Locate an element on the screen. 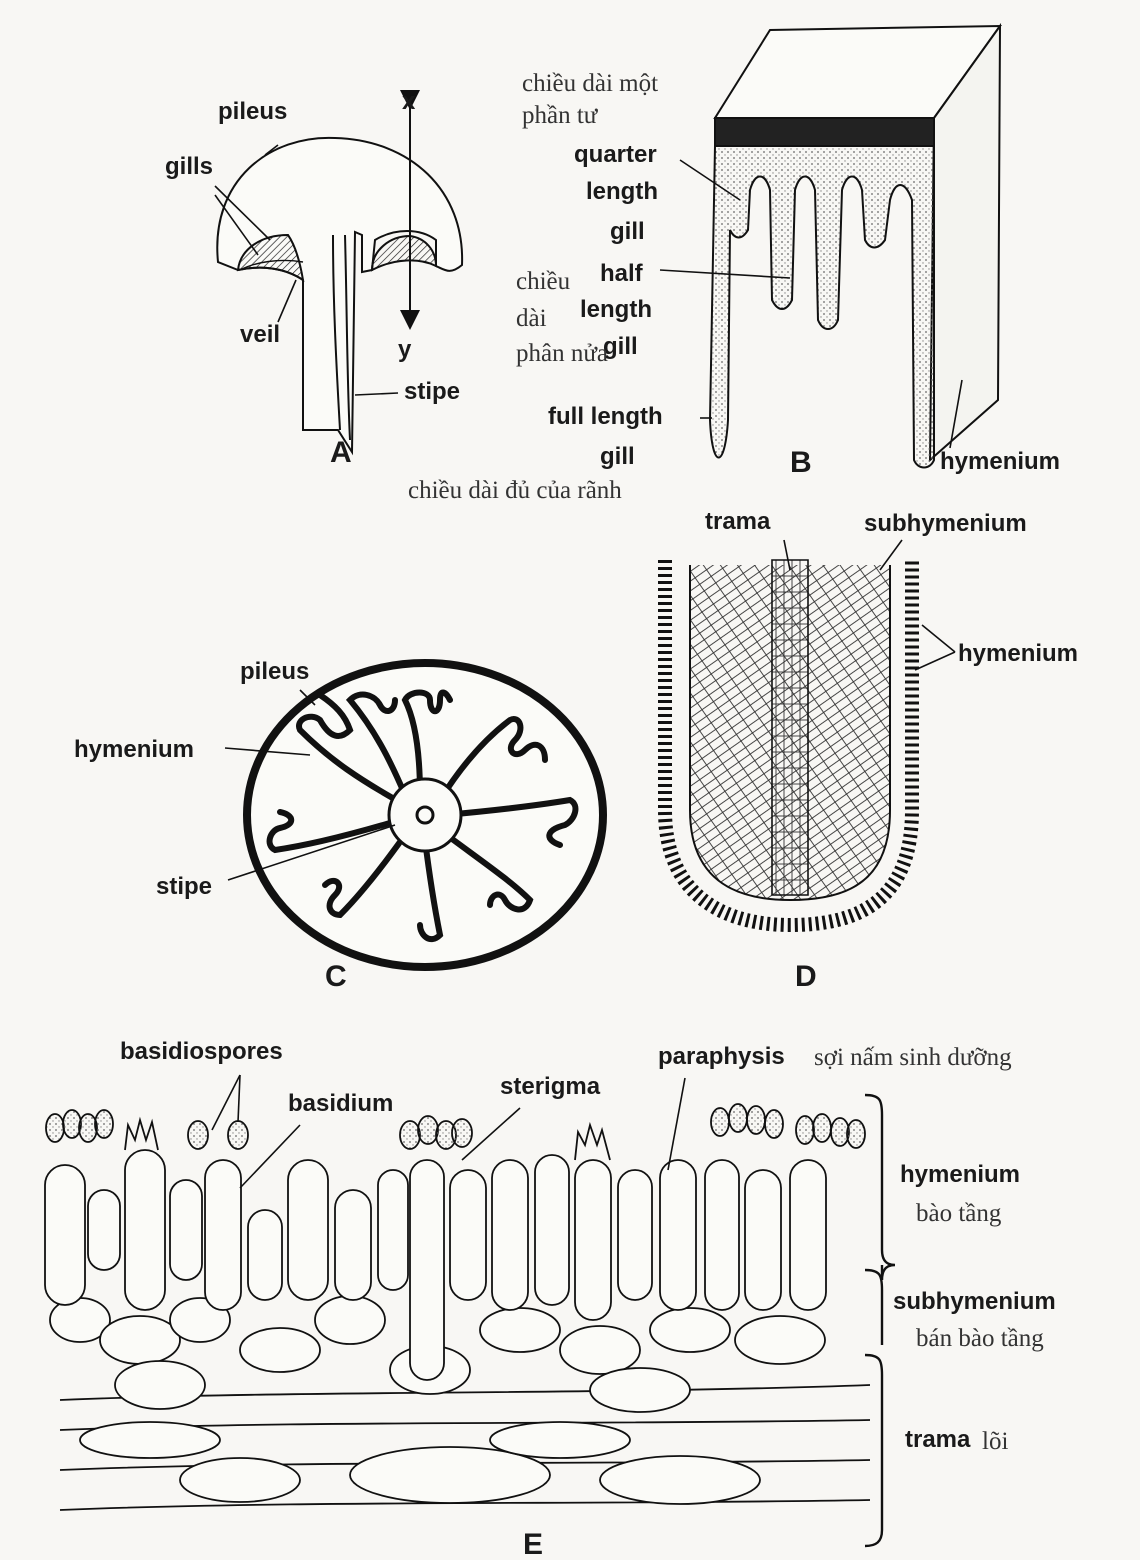 The width and height of the screenshot is (1140, 1560). label-e-subhymenium: subhymenium is located at coordinates (974, 1301).